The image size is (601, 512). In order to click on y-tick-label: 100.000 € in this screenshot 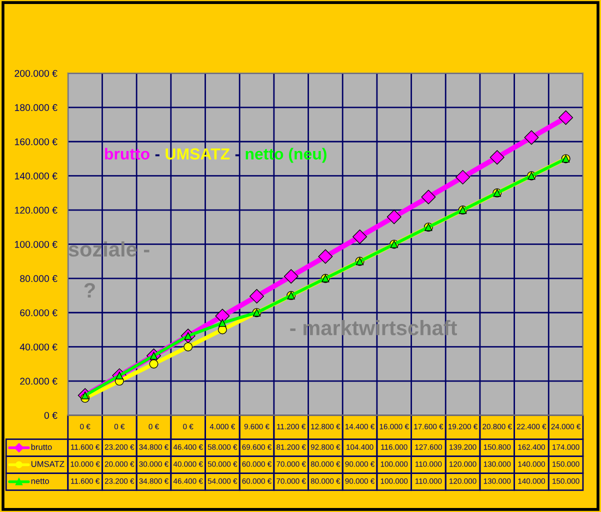, I will do `click(36, 244)`.